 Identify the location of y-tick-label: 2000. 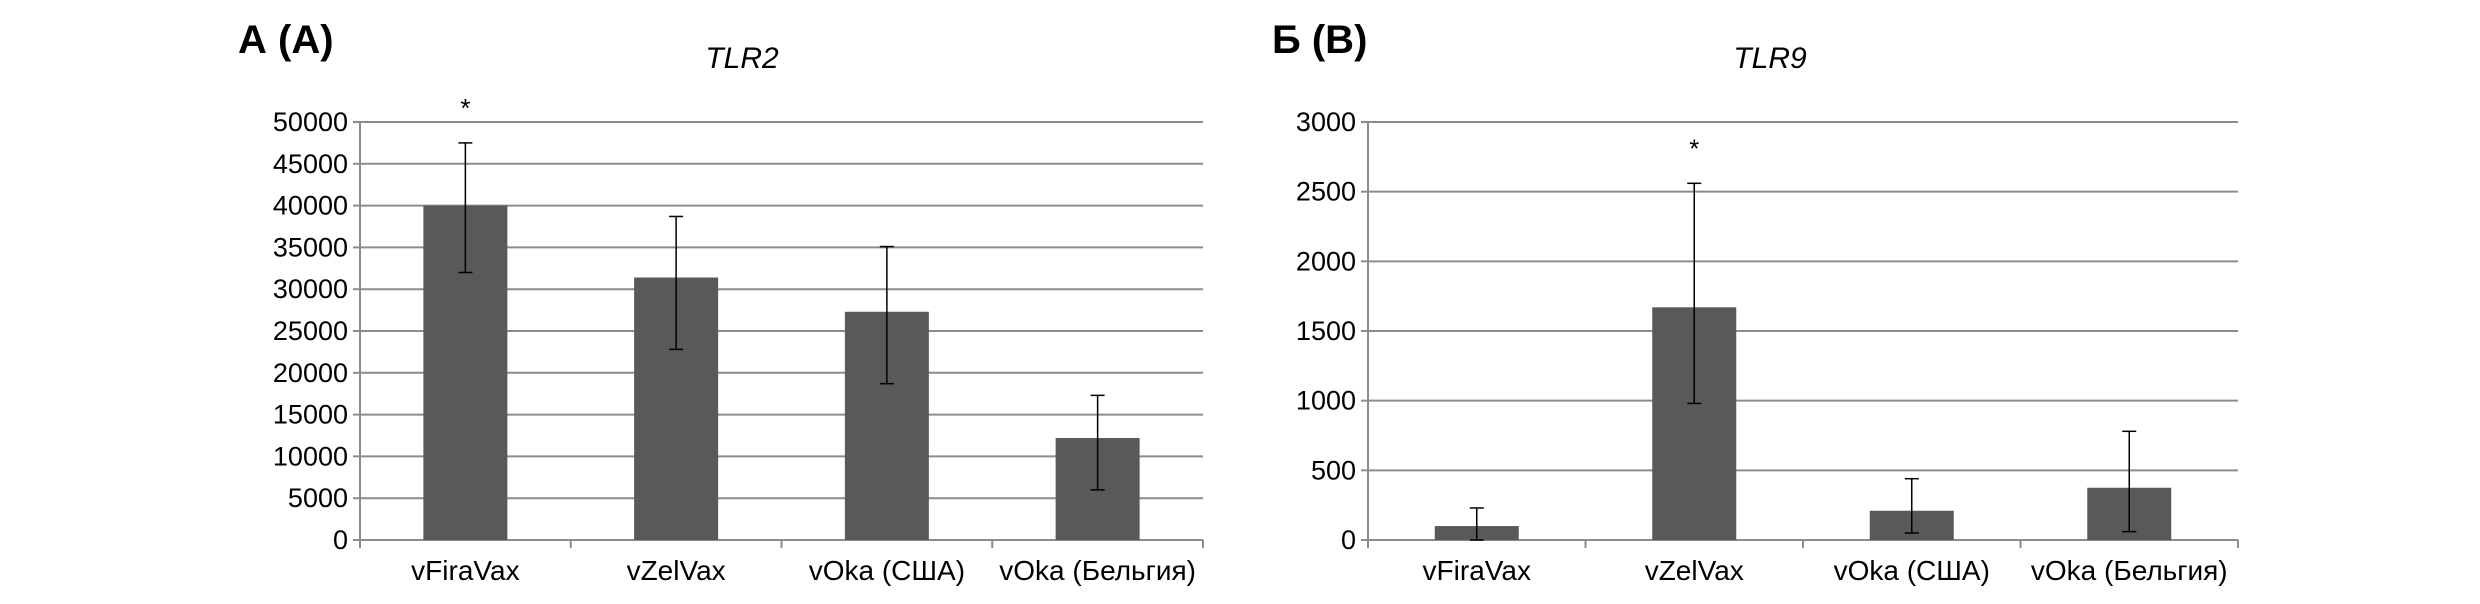
(1326, 261).